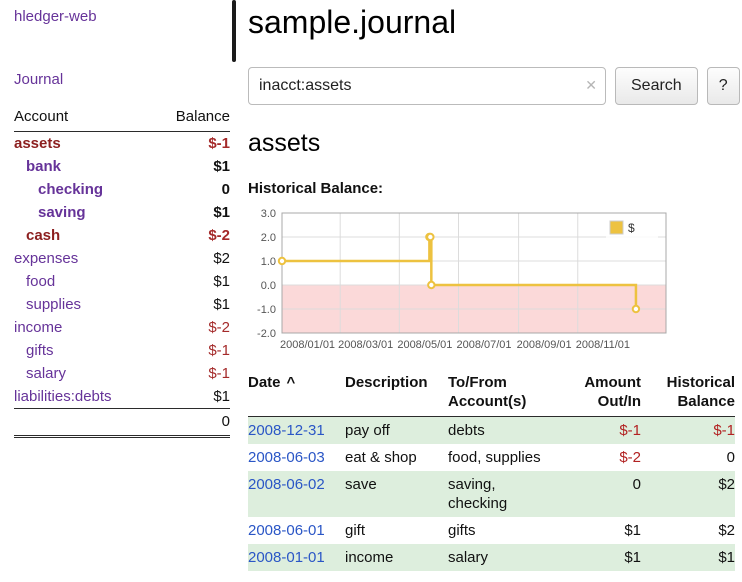  Describe the element at coordinates (37, 143) in the screenshot. I see `account-link: assets` at that location.